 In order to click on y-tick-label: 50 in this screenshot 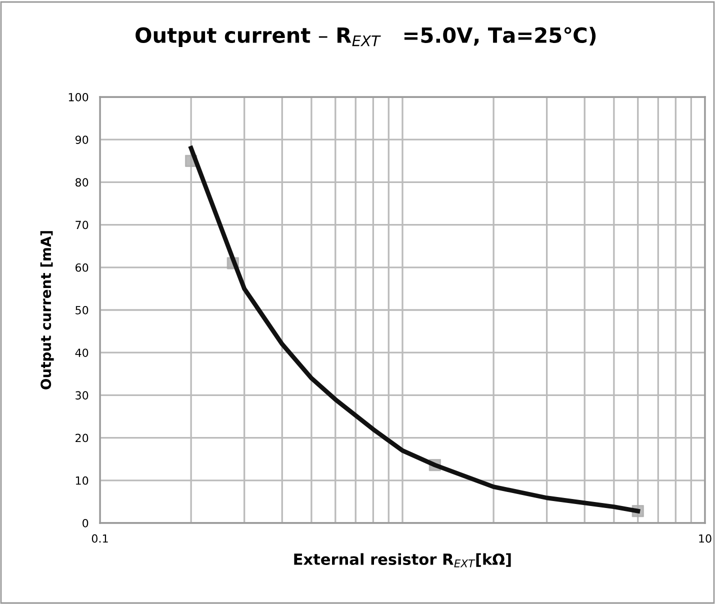, I will do `click(82, 310)`.